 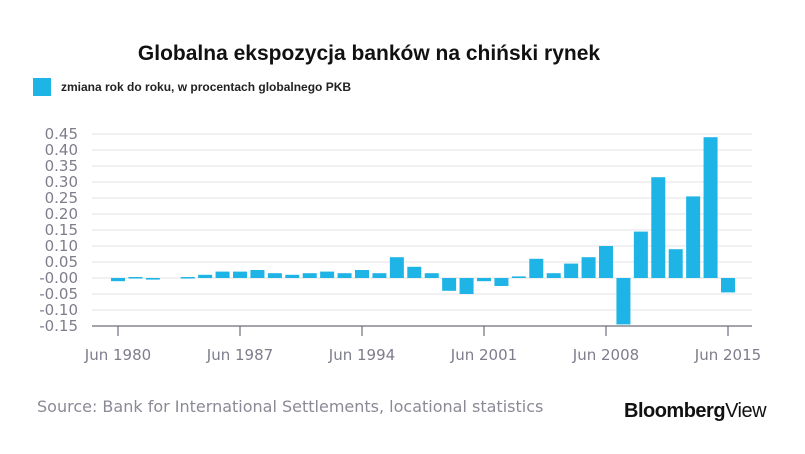 I want to click on x-tick-label: Jun 1994, so click(x=361, y=355).